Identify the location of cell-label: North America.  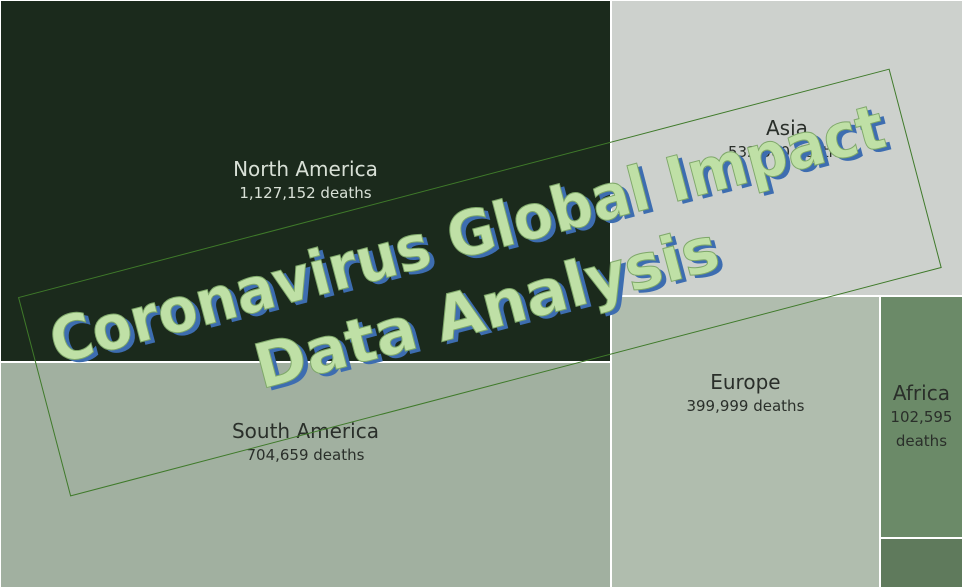
(305, 168).